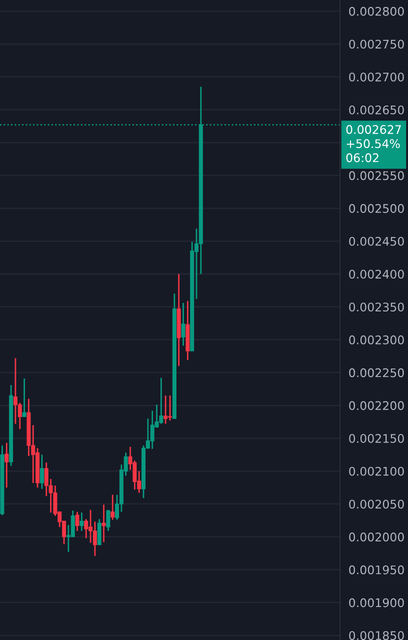 This screenshot has height=640, width=408. Describe the element at coordinates (376, 438) in the screenshot. I see `y-tick-label: 0.002150` at that location.